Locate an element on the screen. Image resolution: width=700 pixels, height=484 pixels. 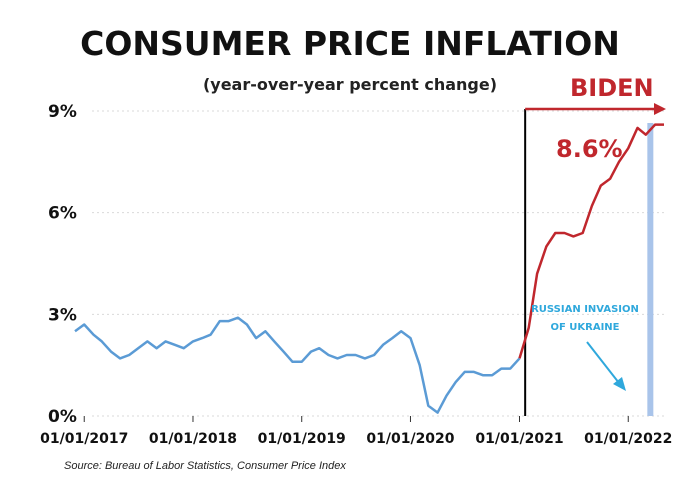
y-tick-label: 9% is located at coordinates (62, 112).